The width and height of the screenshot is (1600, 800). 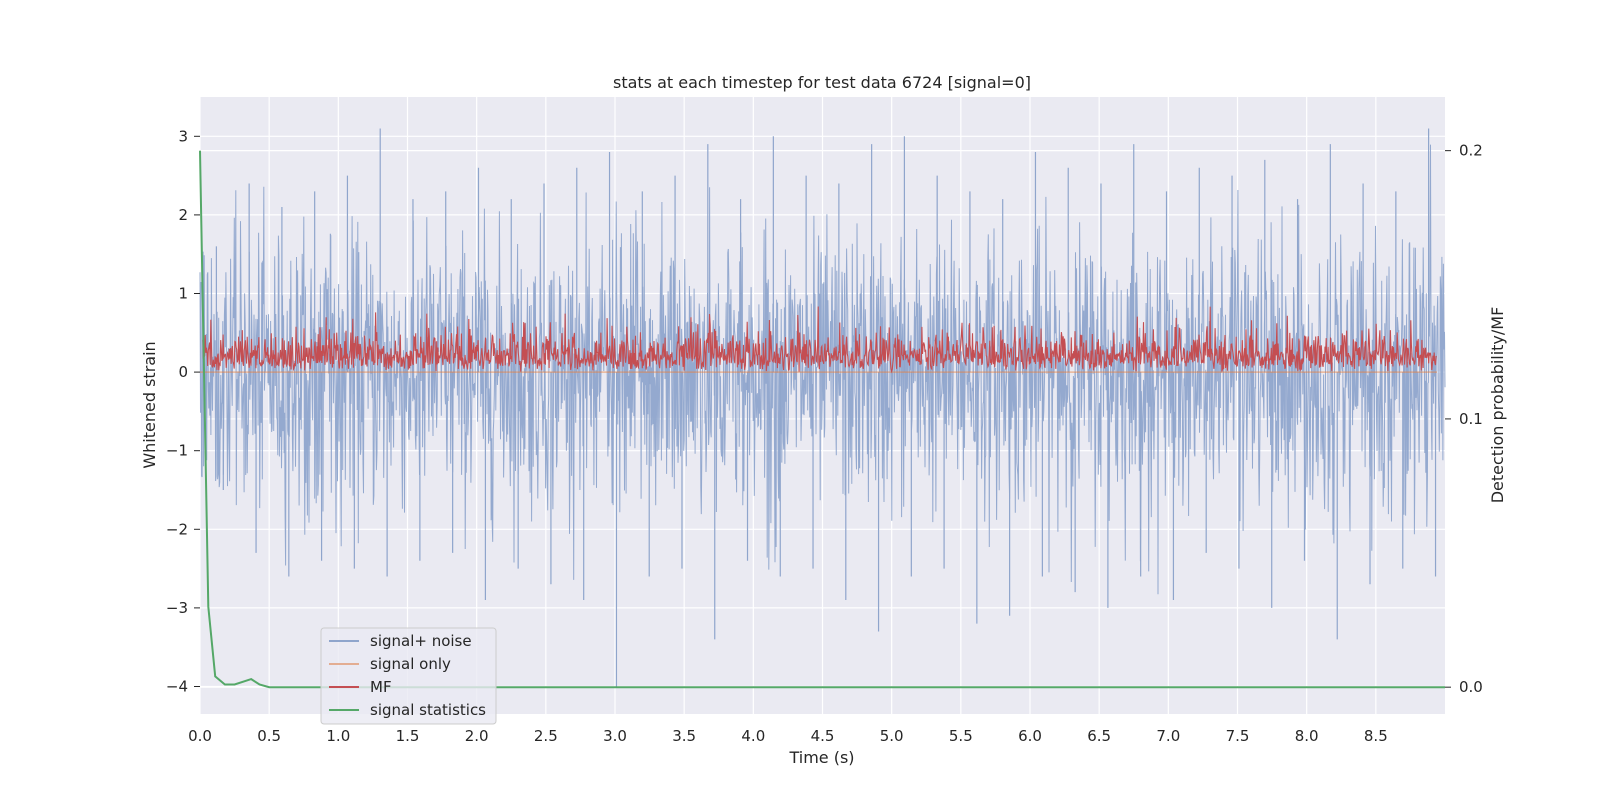 I want to click on y2-tick-label: 0.1, so click(x=1471, y=419).